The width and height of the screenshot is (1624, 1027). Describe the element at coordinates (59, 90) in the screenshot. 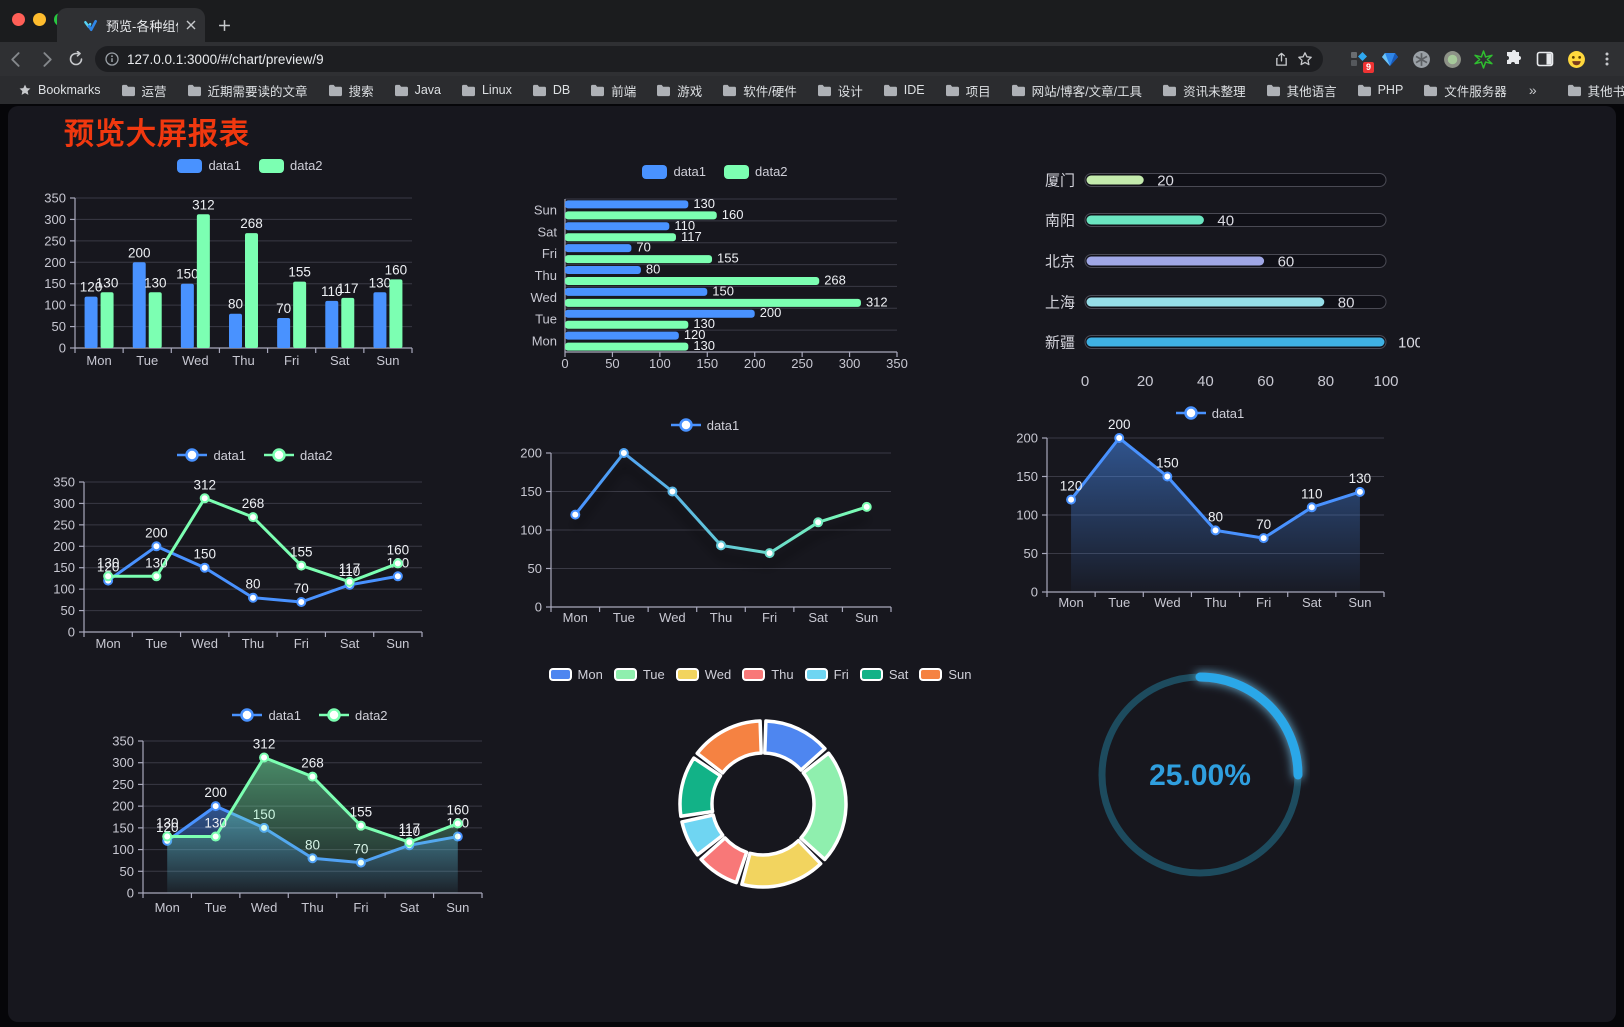

I see `bookmark-item-bookmarks: Bookmarks` at that location.